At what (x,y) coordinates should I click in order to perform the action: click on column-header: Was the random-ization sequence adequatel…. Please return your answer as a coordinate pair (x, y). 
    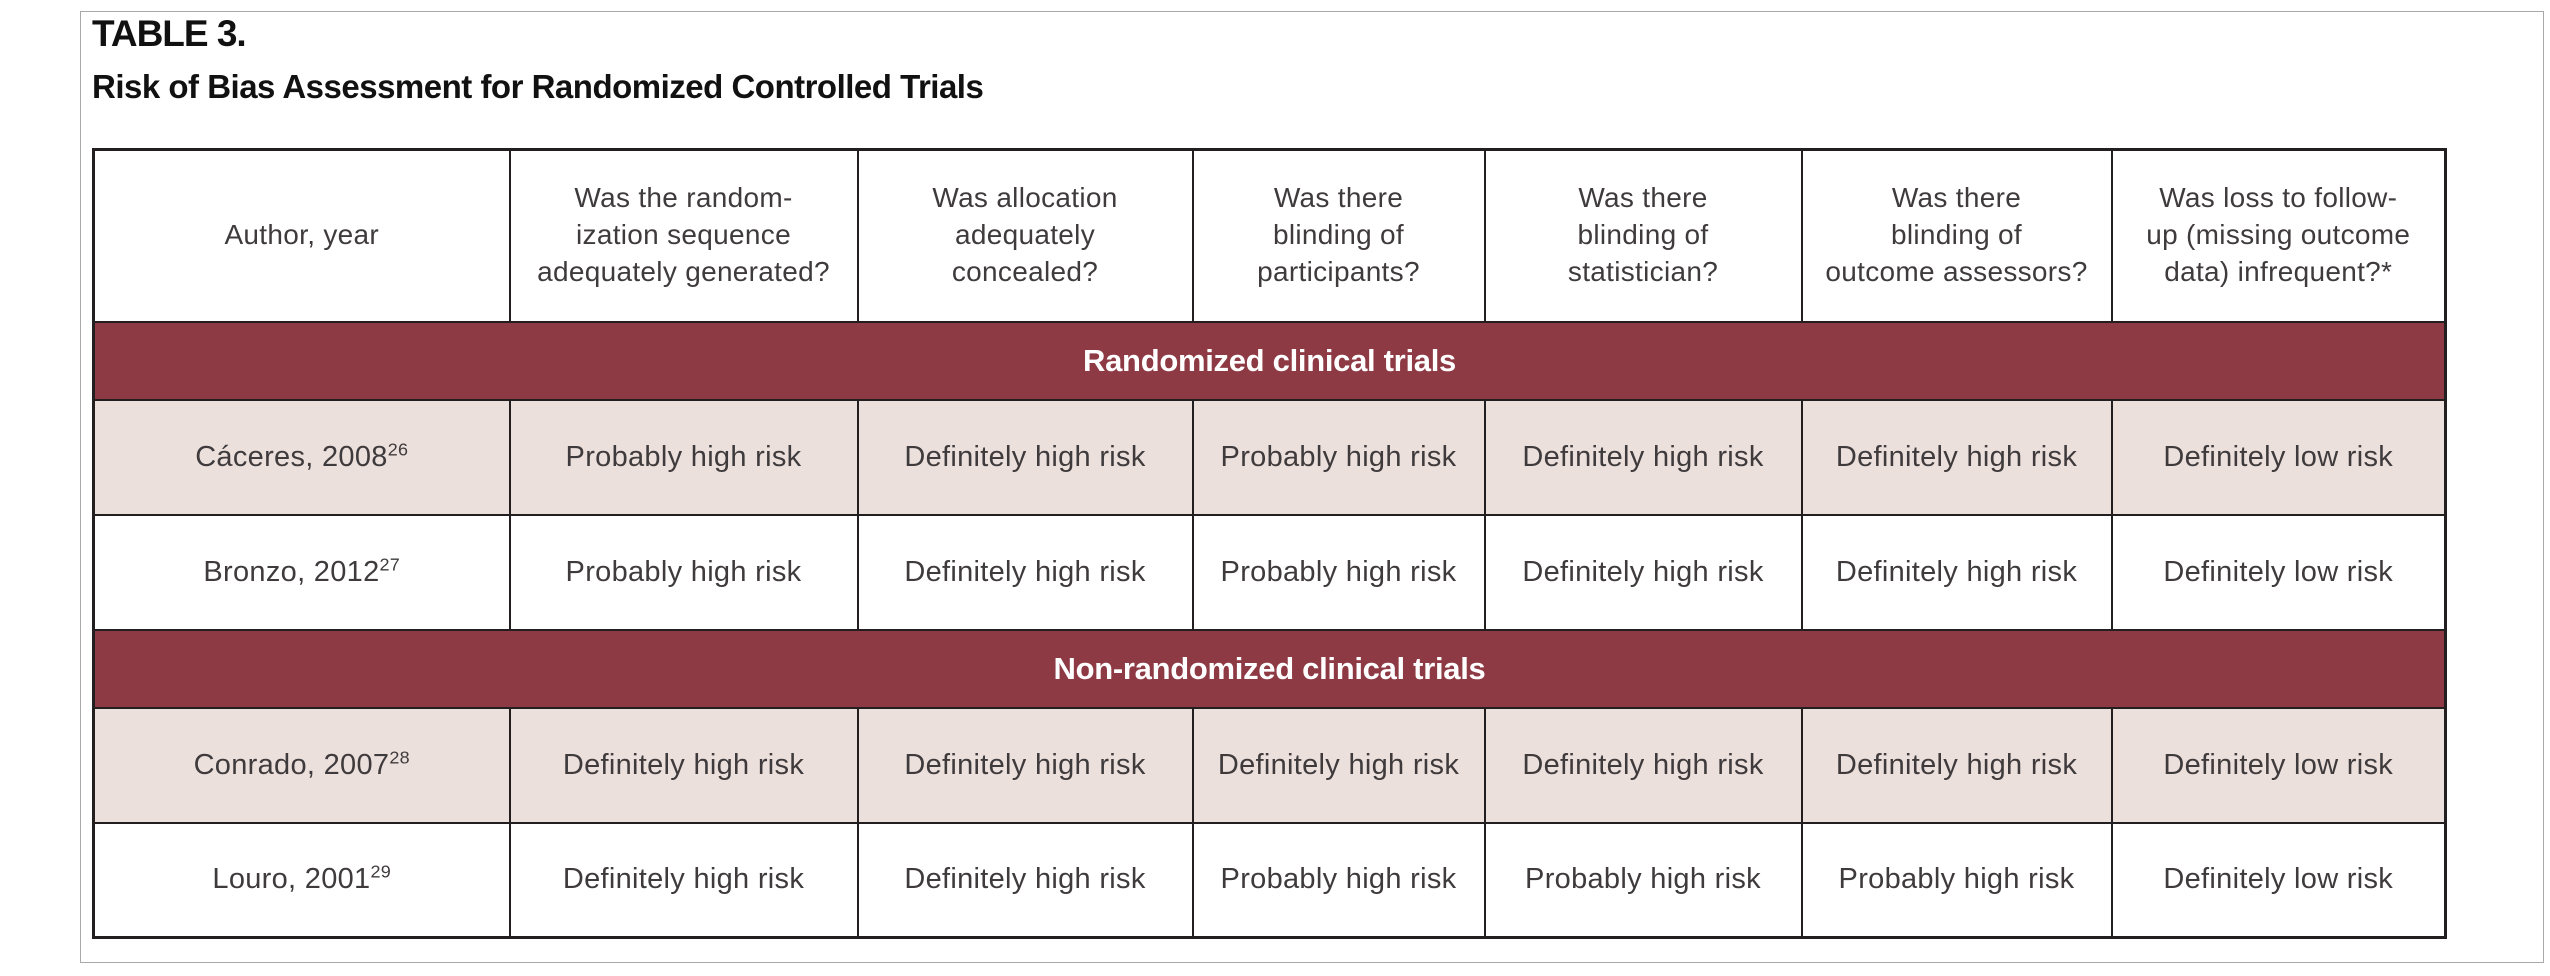
    Looking at the image, I should click on (683, 235).